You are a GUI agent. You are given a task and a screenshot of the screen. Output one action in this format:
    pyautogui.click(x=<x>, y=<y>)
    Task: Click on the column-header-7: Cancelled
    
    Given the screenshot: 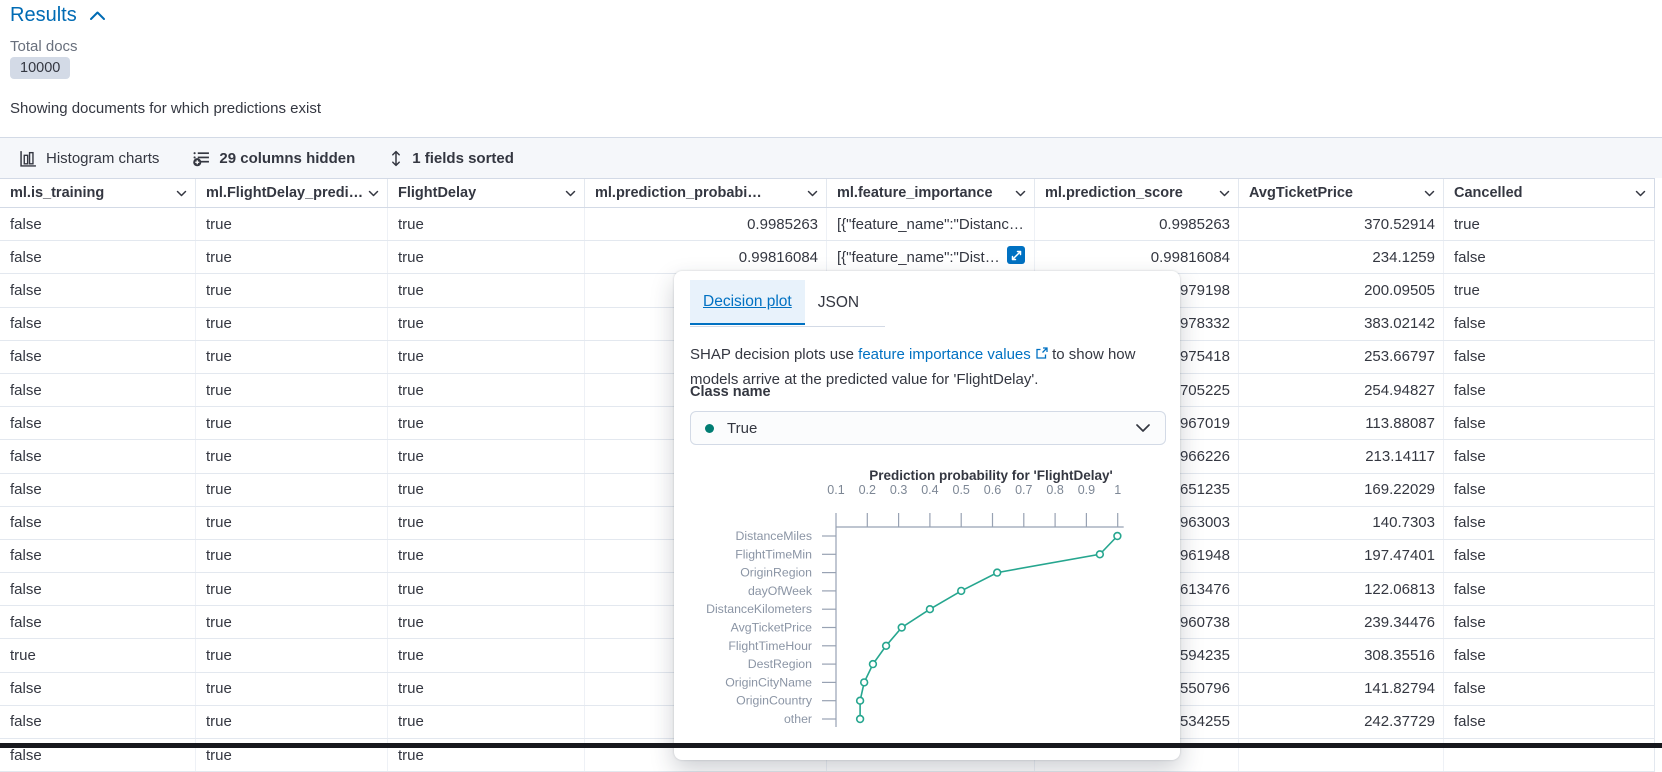 What is the action you would take?
    pyautogui.click(x=1549, y=193)
    